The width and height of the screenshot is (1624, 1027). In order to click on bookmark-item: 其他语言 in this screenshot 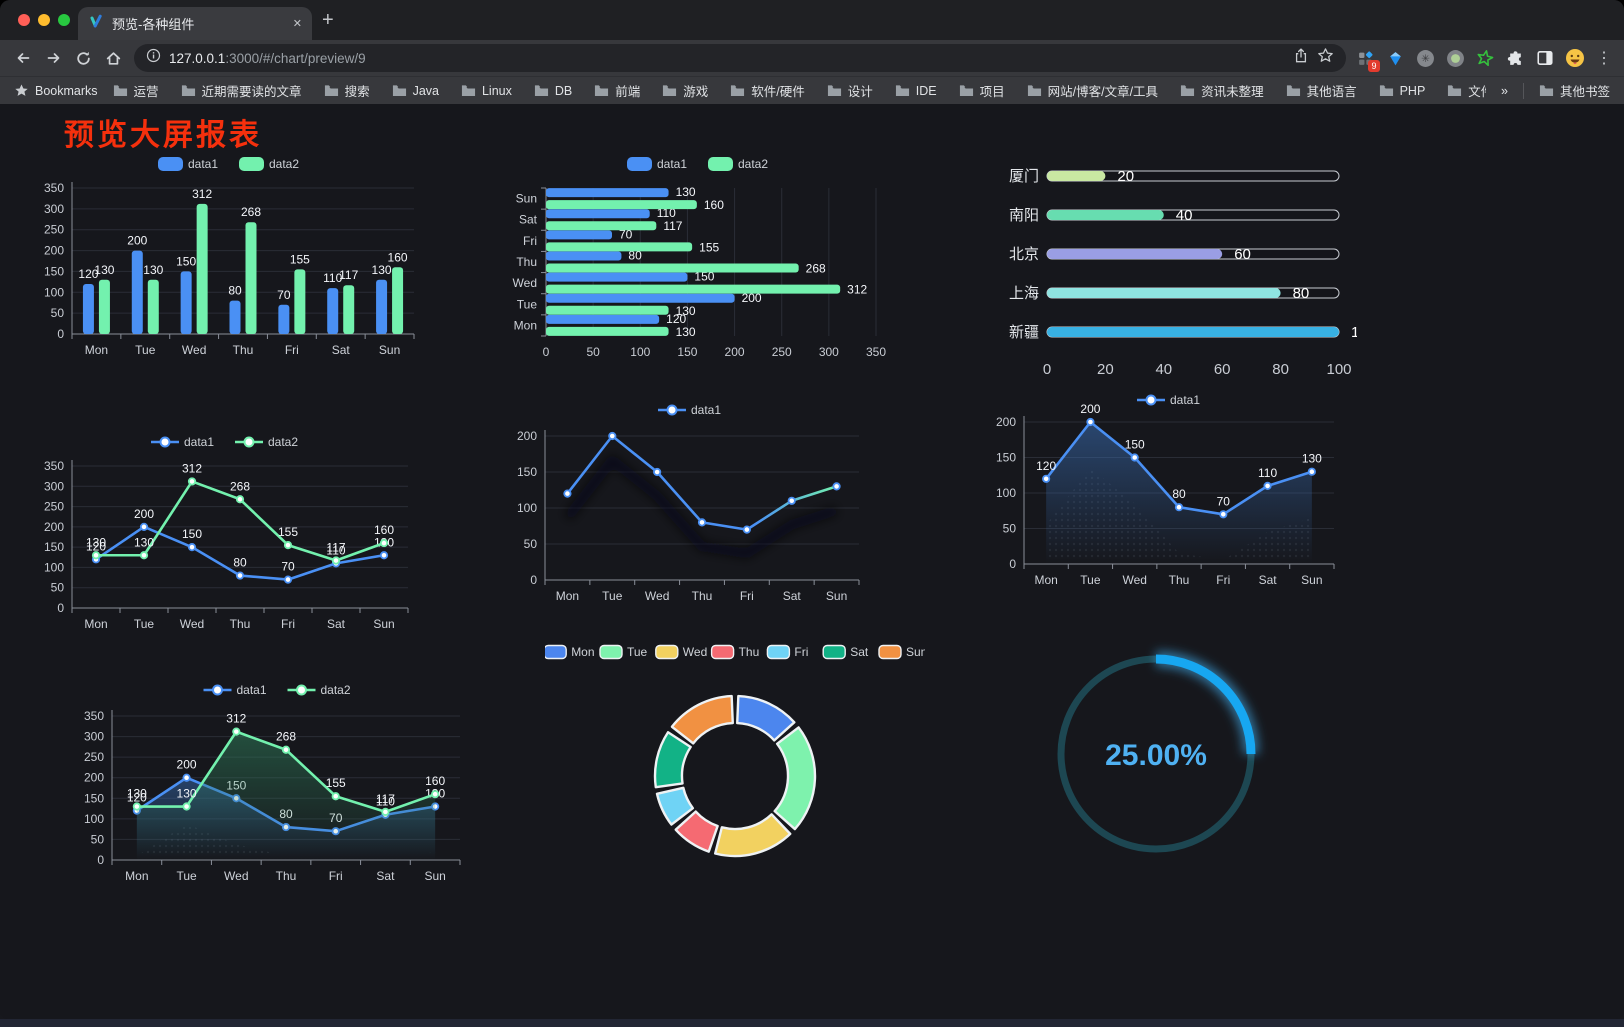, I will do `click(1321, 90)`.